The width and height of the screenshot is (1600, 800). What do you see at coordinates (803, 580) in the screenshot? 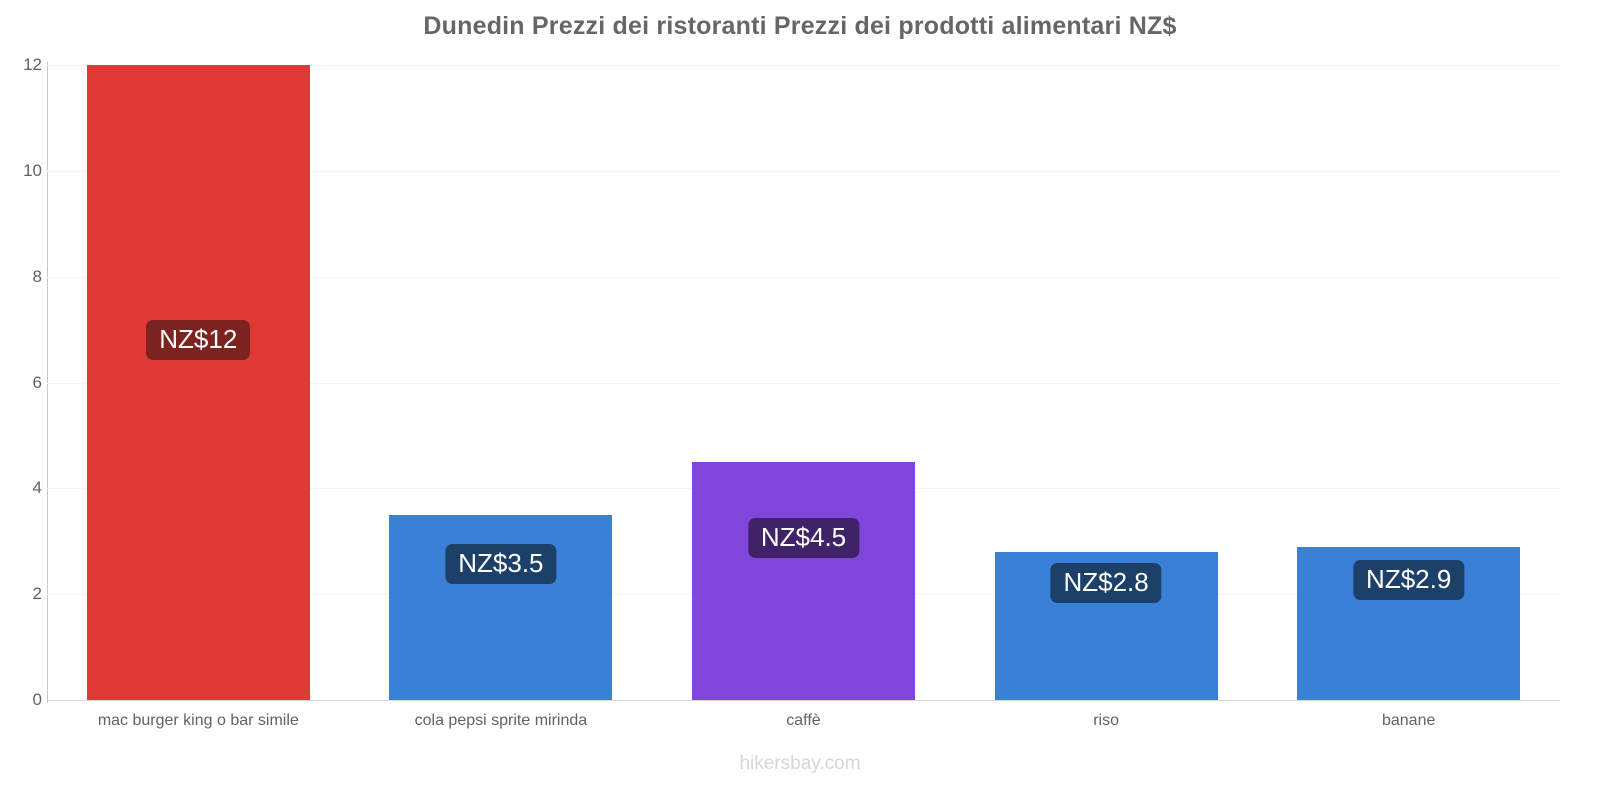
I see `bar: NZ$4.5` at bounding box center [803, 580].